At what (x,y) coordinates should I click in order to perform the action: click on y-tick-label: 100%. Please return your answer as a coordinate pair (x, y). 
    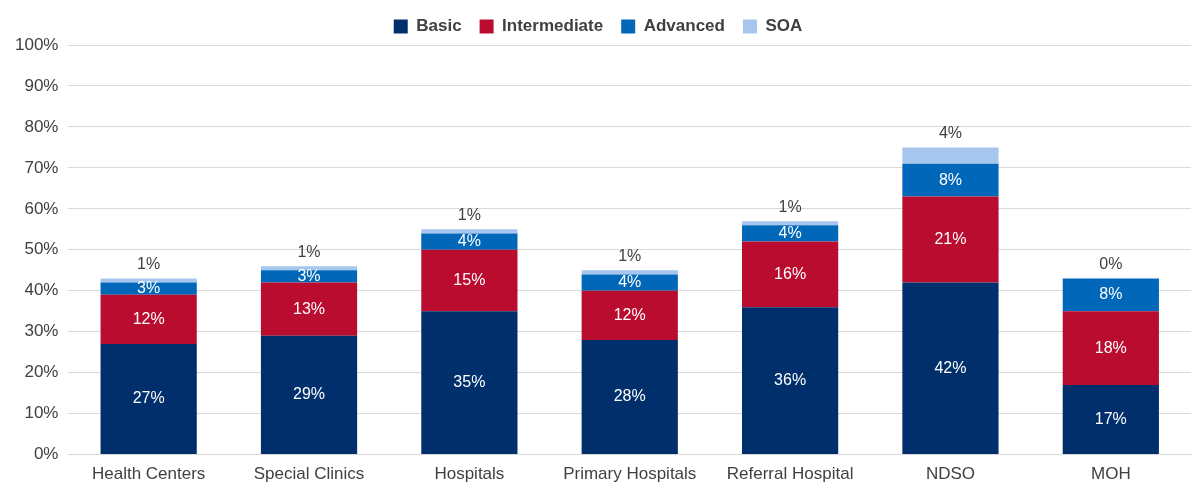
    Looking at the image, I should click on (37, 44).